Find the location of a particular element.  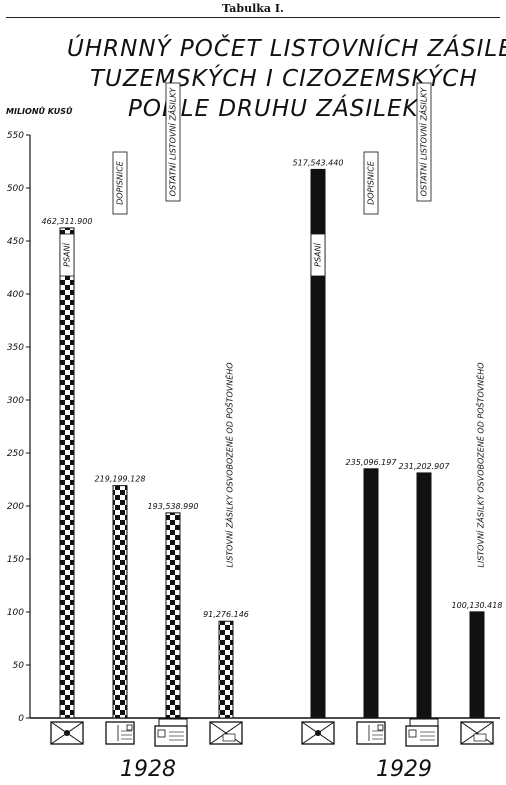

bar-value-label: 231,202.907 is located at coordinates (425, 466).